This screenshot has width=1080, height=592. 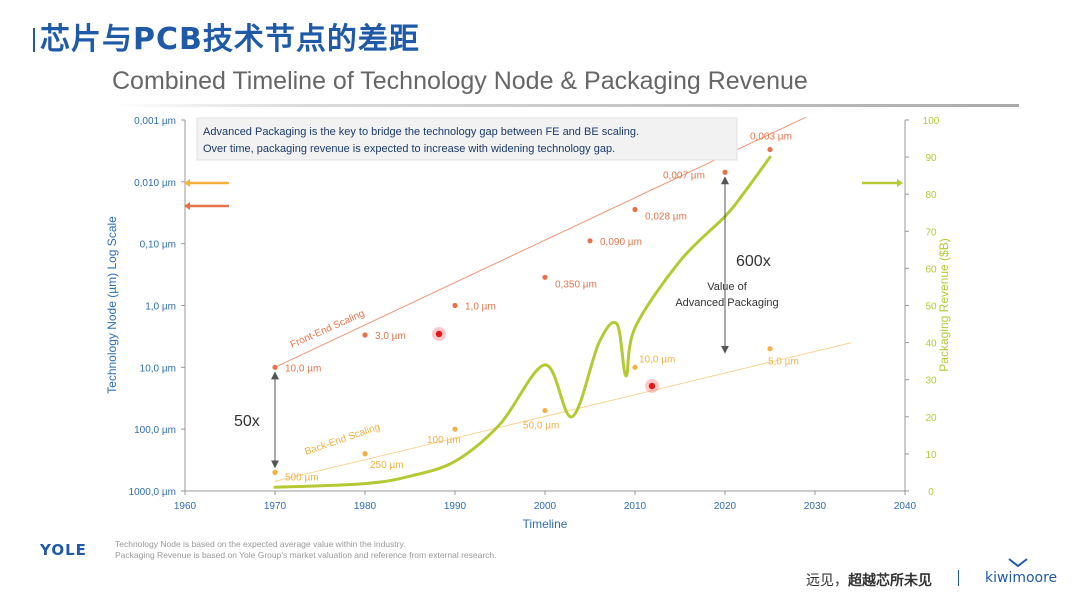 What do you see at coordinates (152, 492) in the screenshot?
I see `y-left-tick-label: 1000,0 µm` at bounding box center [152, 492].